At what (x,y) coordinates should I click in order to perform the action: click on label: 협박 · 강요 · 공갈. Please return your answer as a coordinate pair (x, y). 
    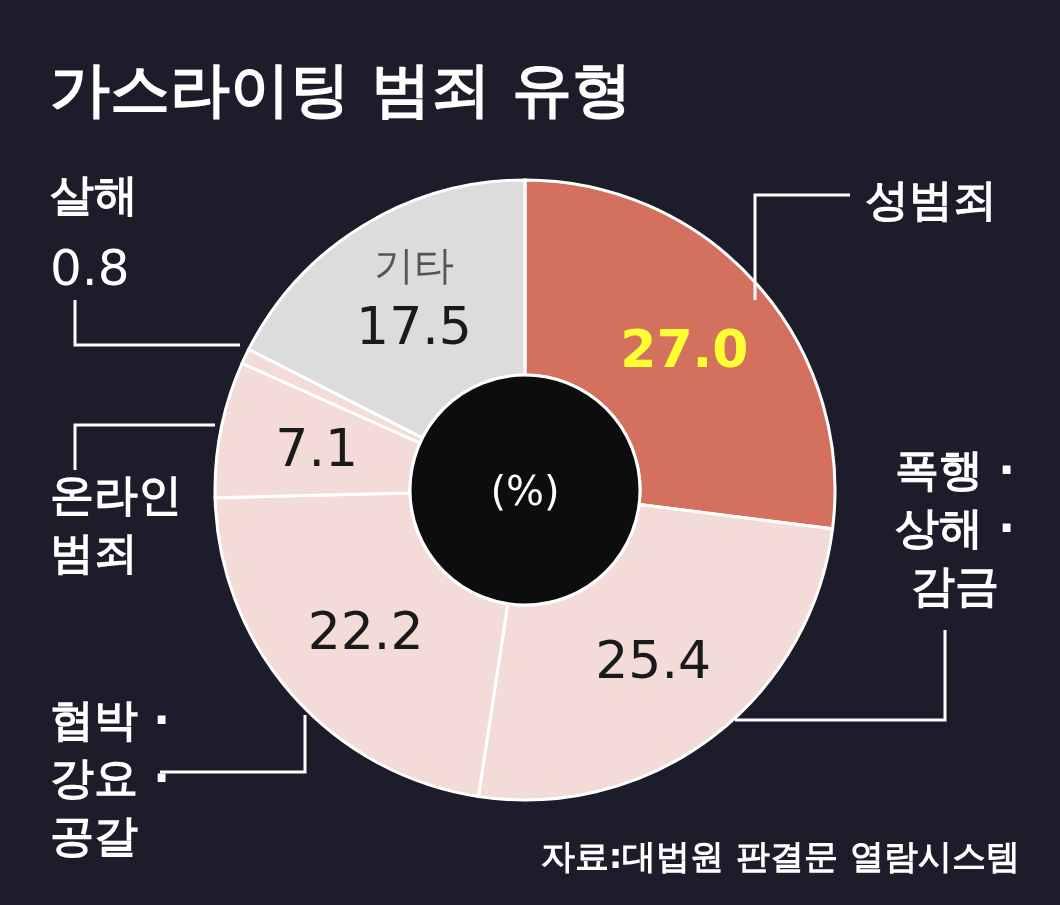
    Looking at the image, I should click on (110, 777).